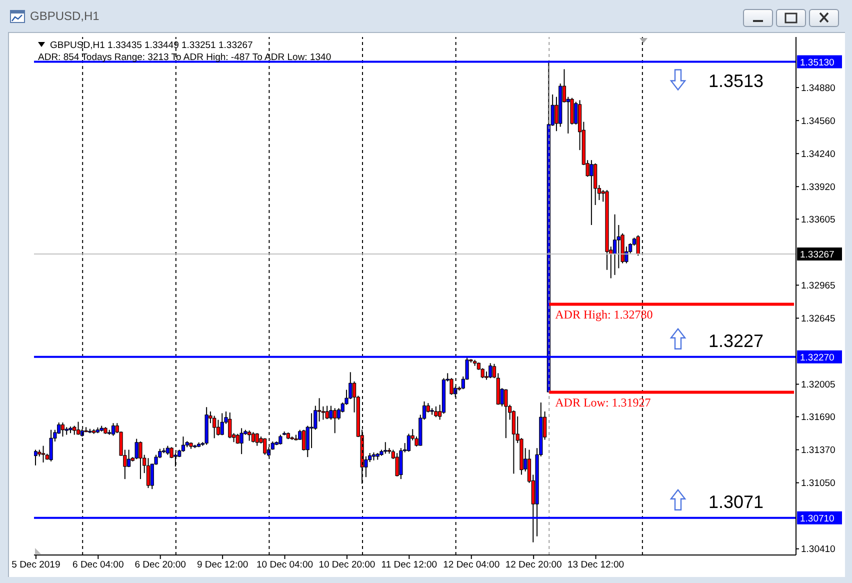 This screenshot has width=852, height=583. What do you see at coordinates (533, 565) in the screenshot?
I see `x-tick-label: 12 Dec 20:00` at bounding box center [533, 565].